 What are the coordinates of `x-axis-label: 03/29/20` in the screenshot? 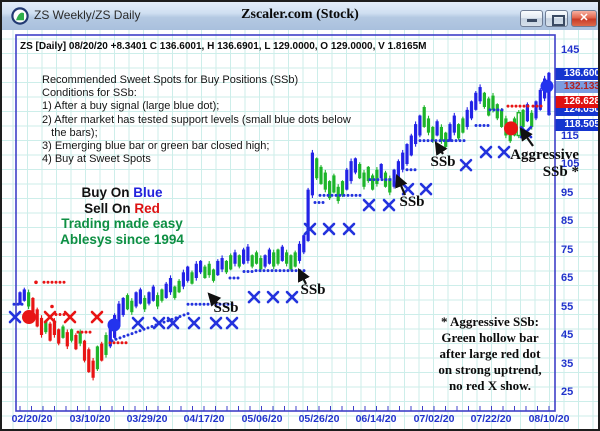 It's located at (147, 419).